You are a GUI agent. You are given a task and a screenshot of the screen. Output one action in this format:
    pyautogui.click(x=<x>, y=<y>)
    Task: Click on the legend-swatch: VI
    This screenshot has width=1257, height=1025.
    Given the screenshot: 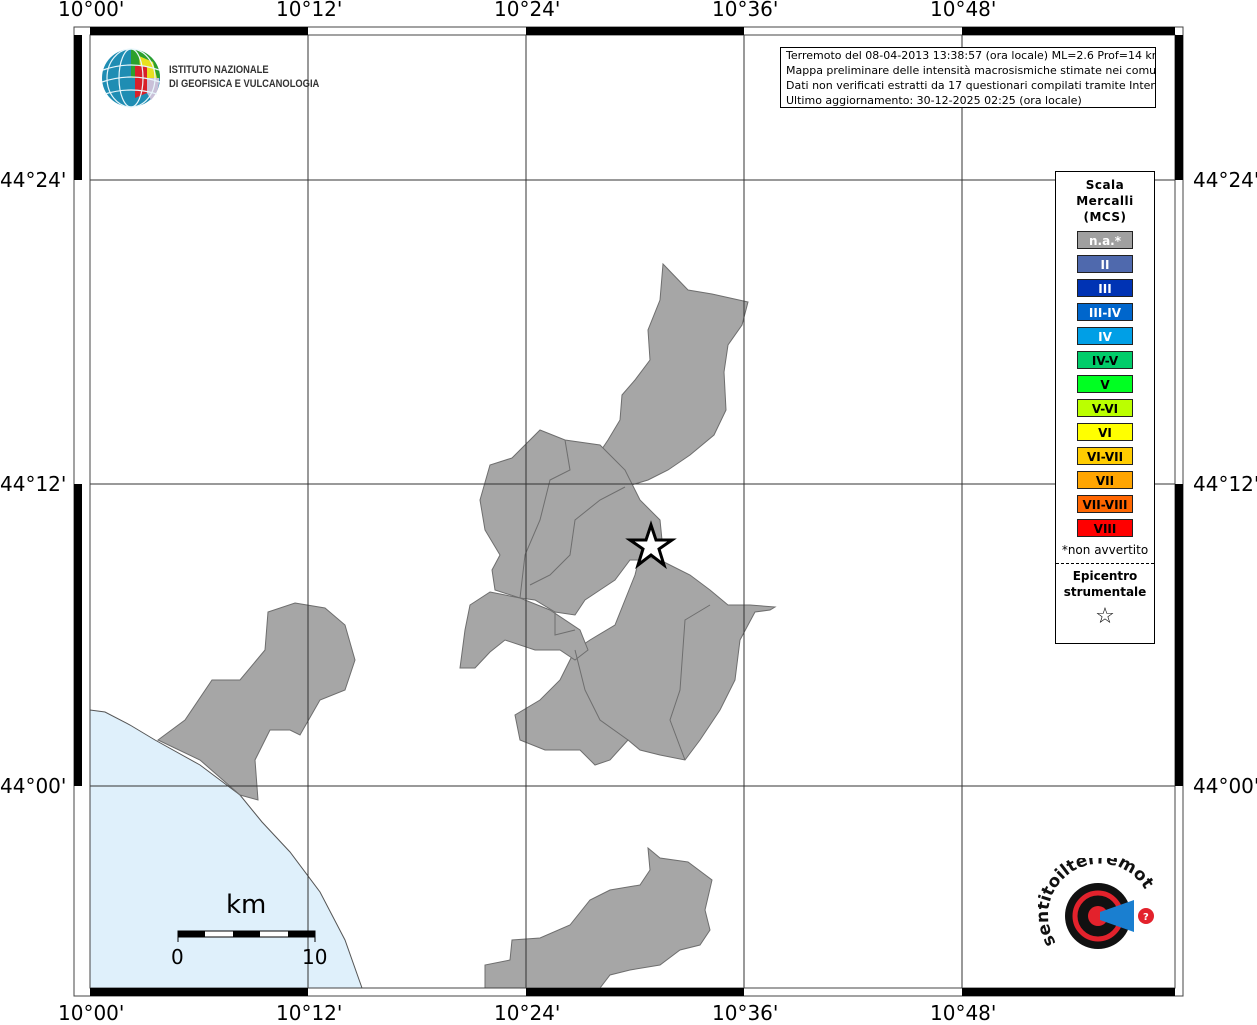 What is the action you would take?
    pyautogui.click(x=1105, y=432)
    